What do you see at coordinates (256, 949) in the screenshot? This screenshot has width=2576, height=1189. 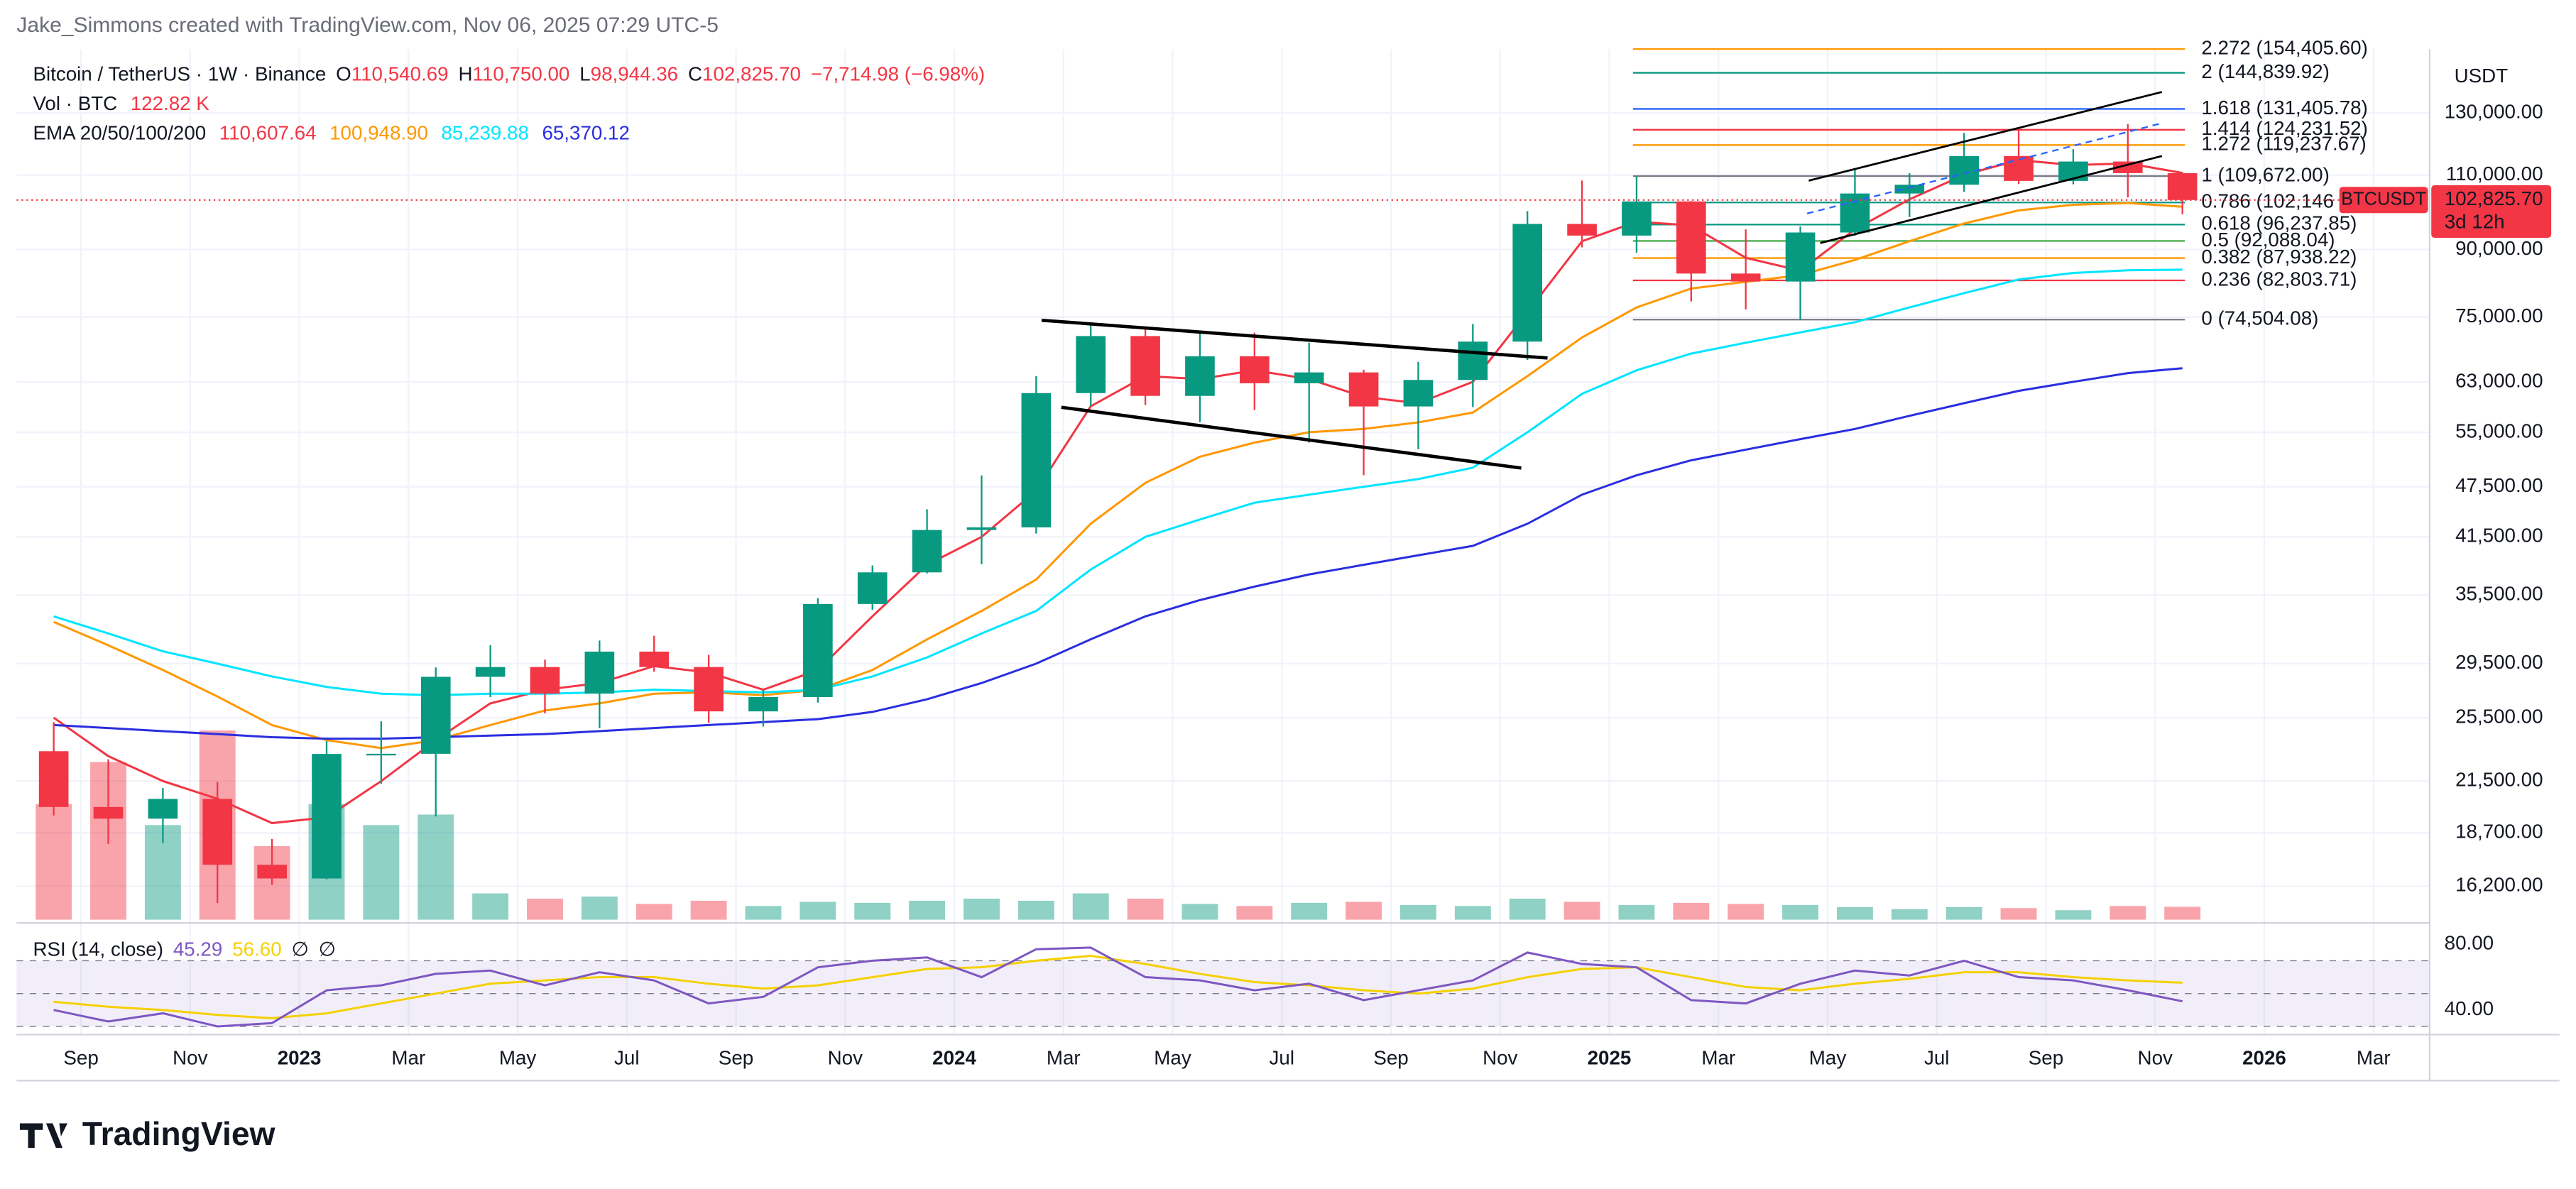 I see `rsi-value: 56.60` at bounding box center [256, 949].